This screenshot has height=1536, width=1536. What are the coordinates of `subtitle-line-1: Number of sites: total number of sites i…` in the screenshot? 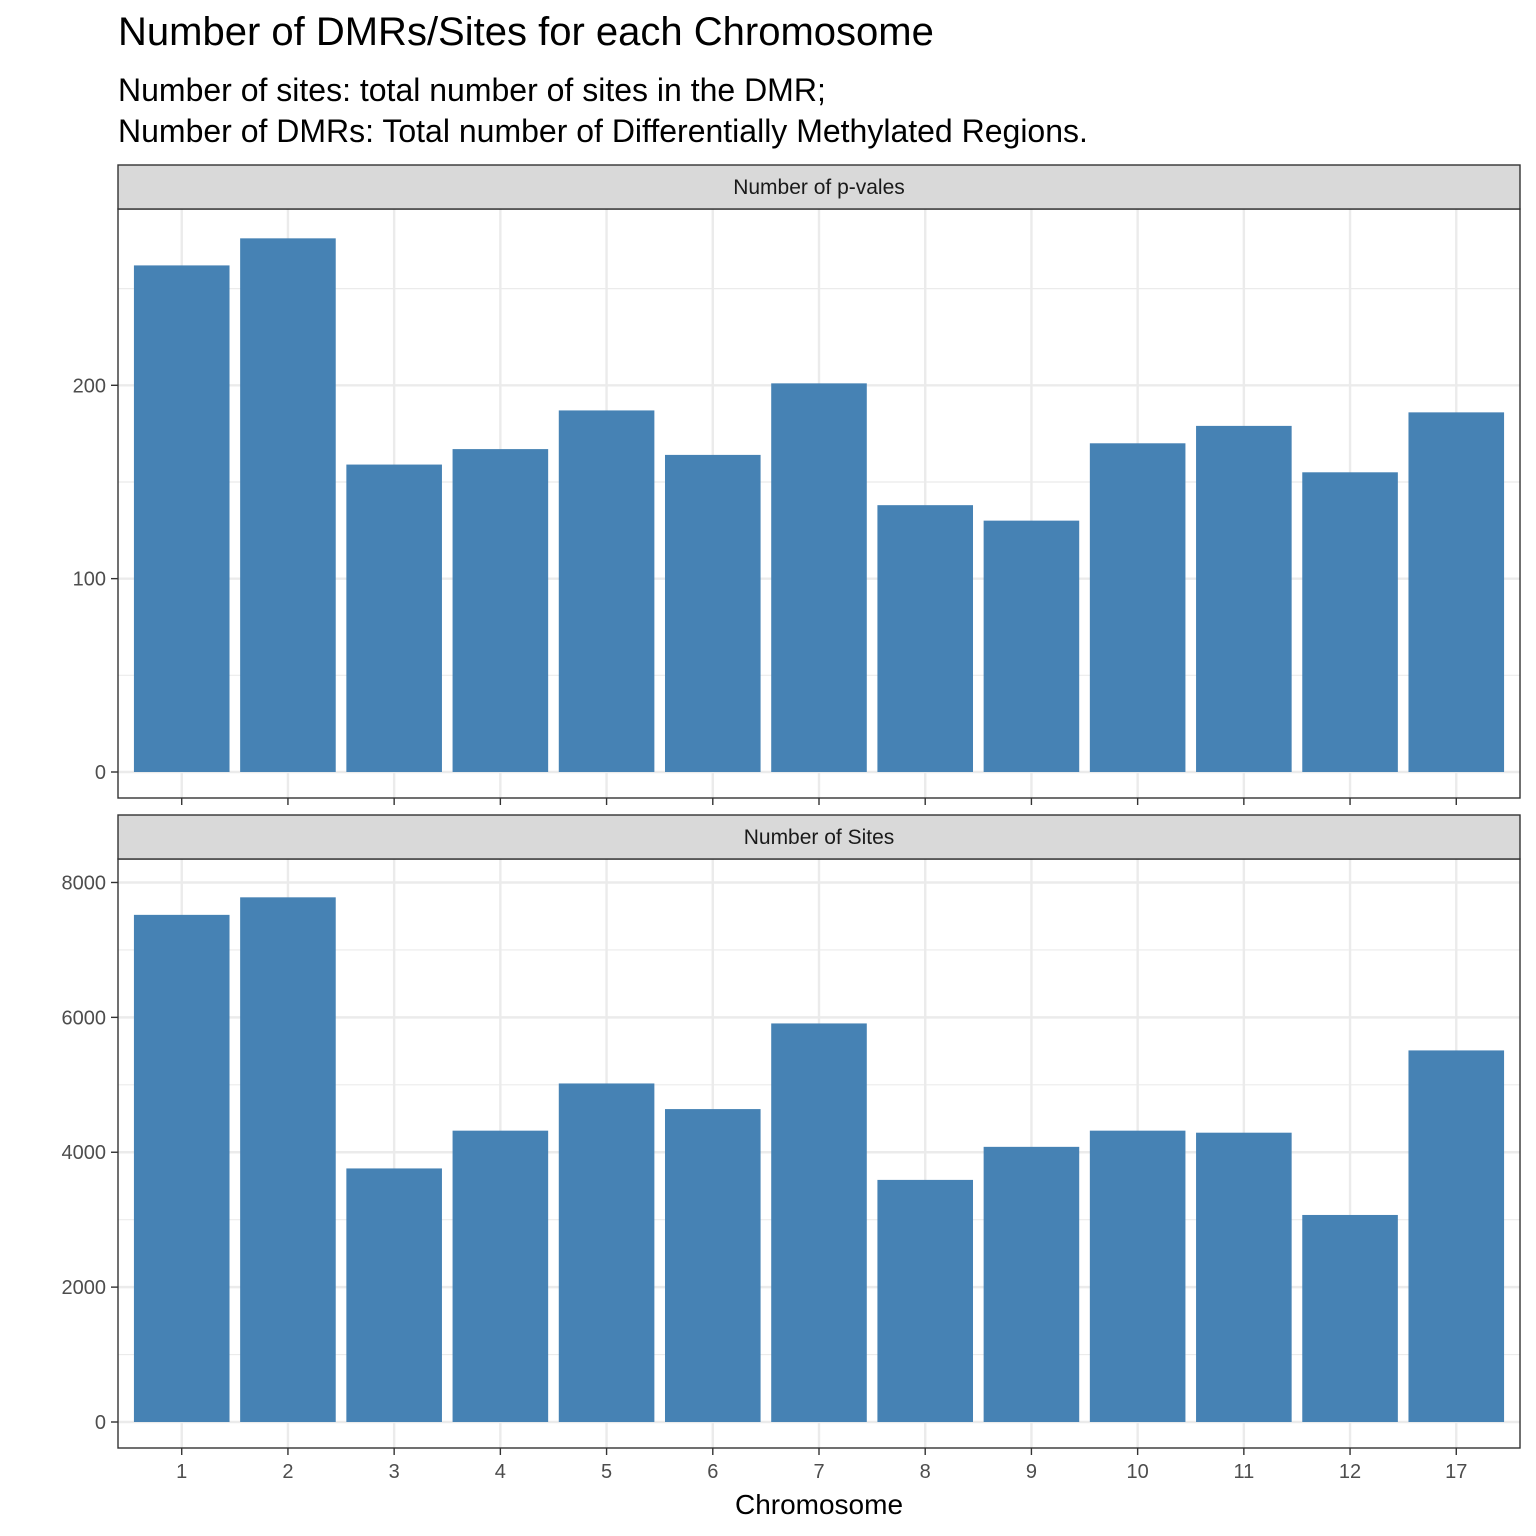 It's located at (472, 90).